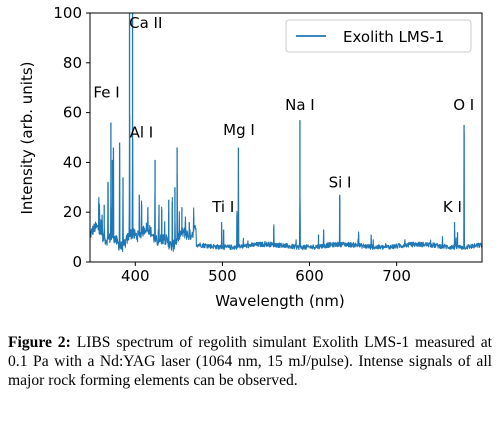 The width and height of the screenshot is (500, 424). I want to click on legend-box, so click(378, 36).